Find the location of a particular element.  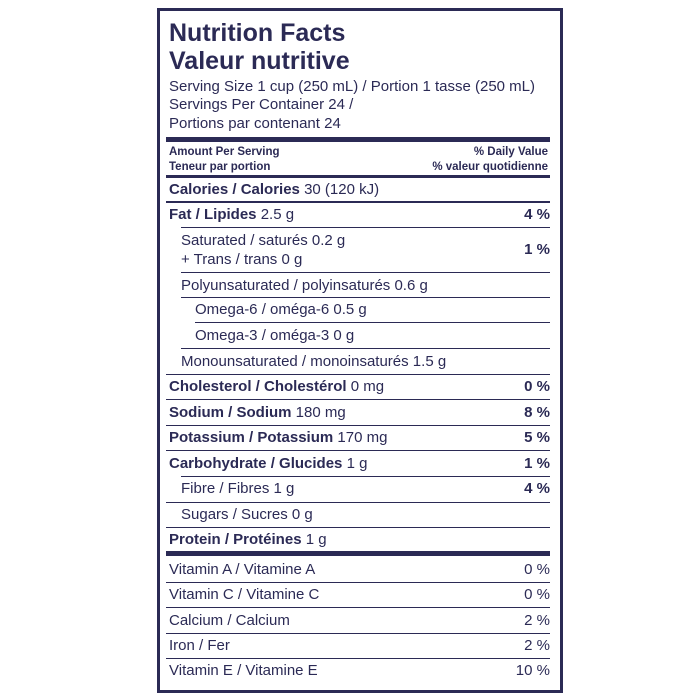

column-header: % valeur quotidienne is located at coordinates (490, 167).